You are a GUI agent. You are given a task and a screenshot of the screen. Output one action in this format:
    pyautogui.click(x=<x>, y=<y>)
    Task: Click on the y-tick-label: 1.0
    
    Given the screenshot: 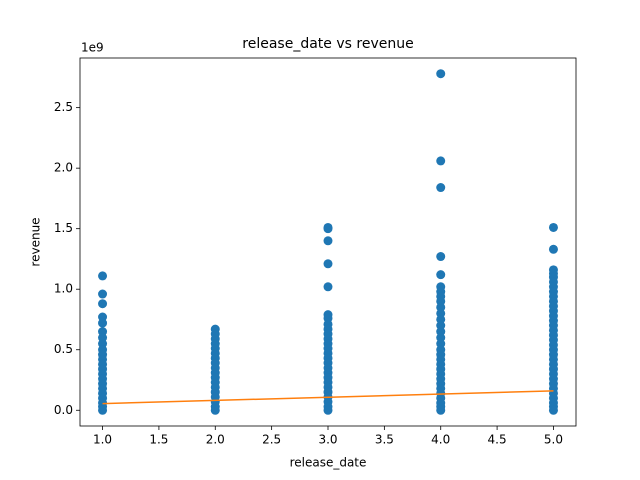 What is the action you would take?
    pyautogui.click(x=63, y=289)
    